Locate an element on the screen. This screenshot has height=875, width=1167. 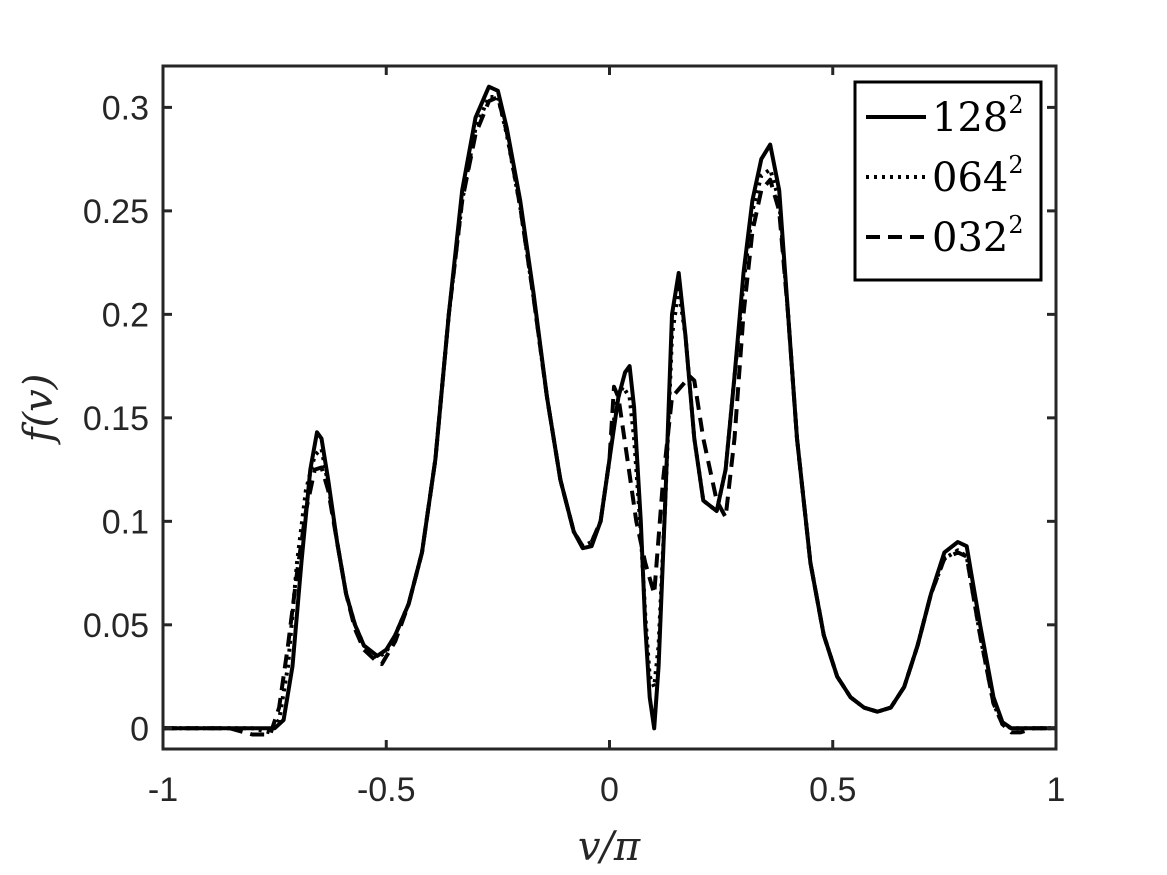
y-tick-label: 0.2 is located at coordinates (125, 315).